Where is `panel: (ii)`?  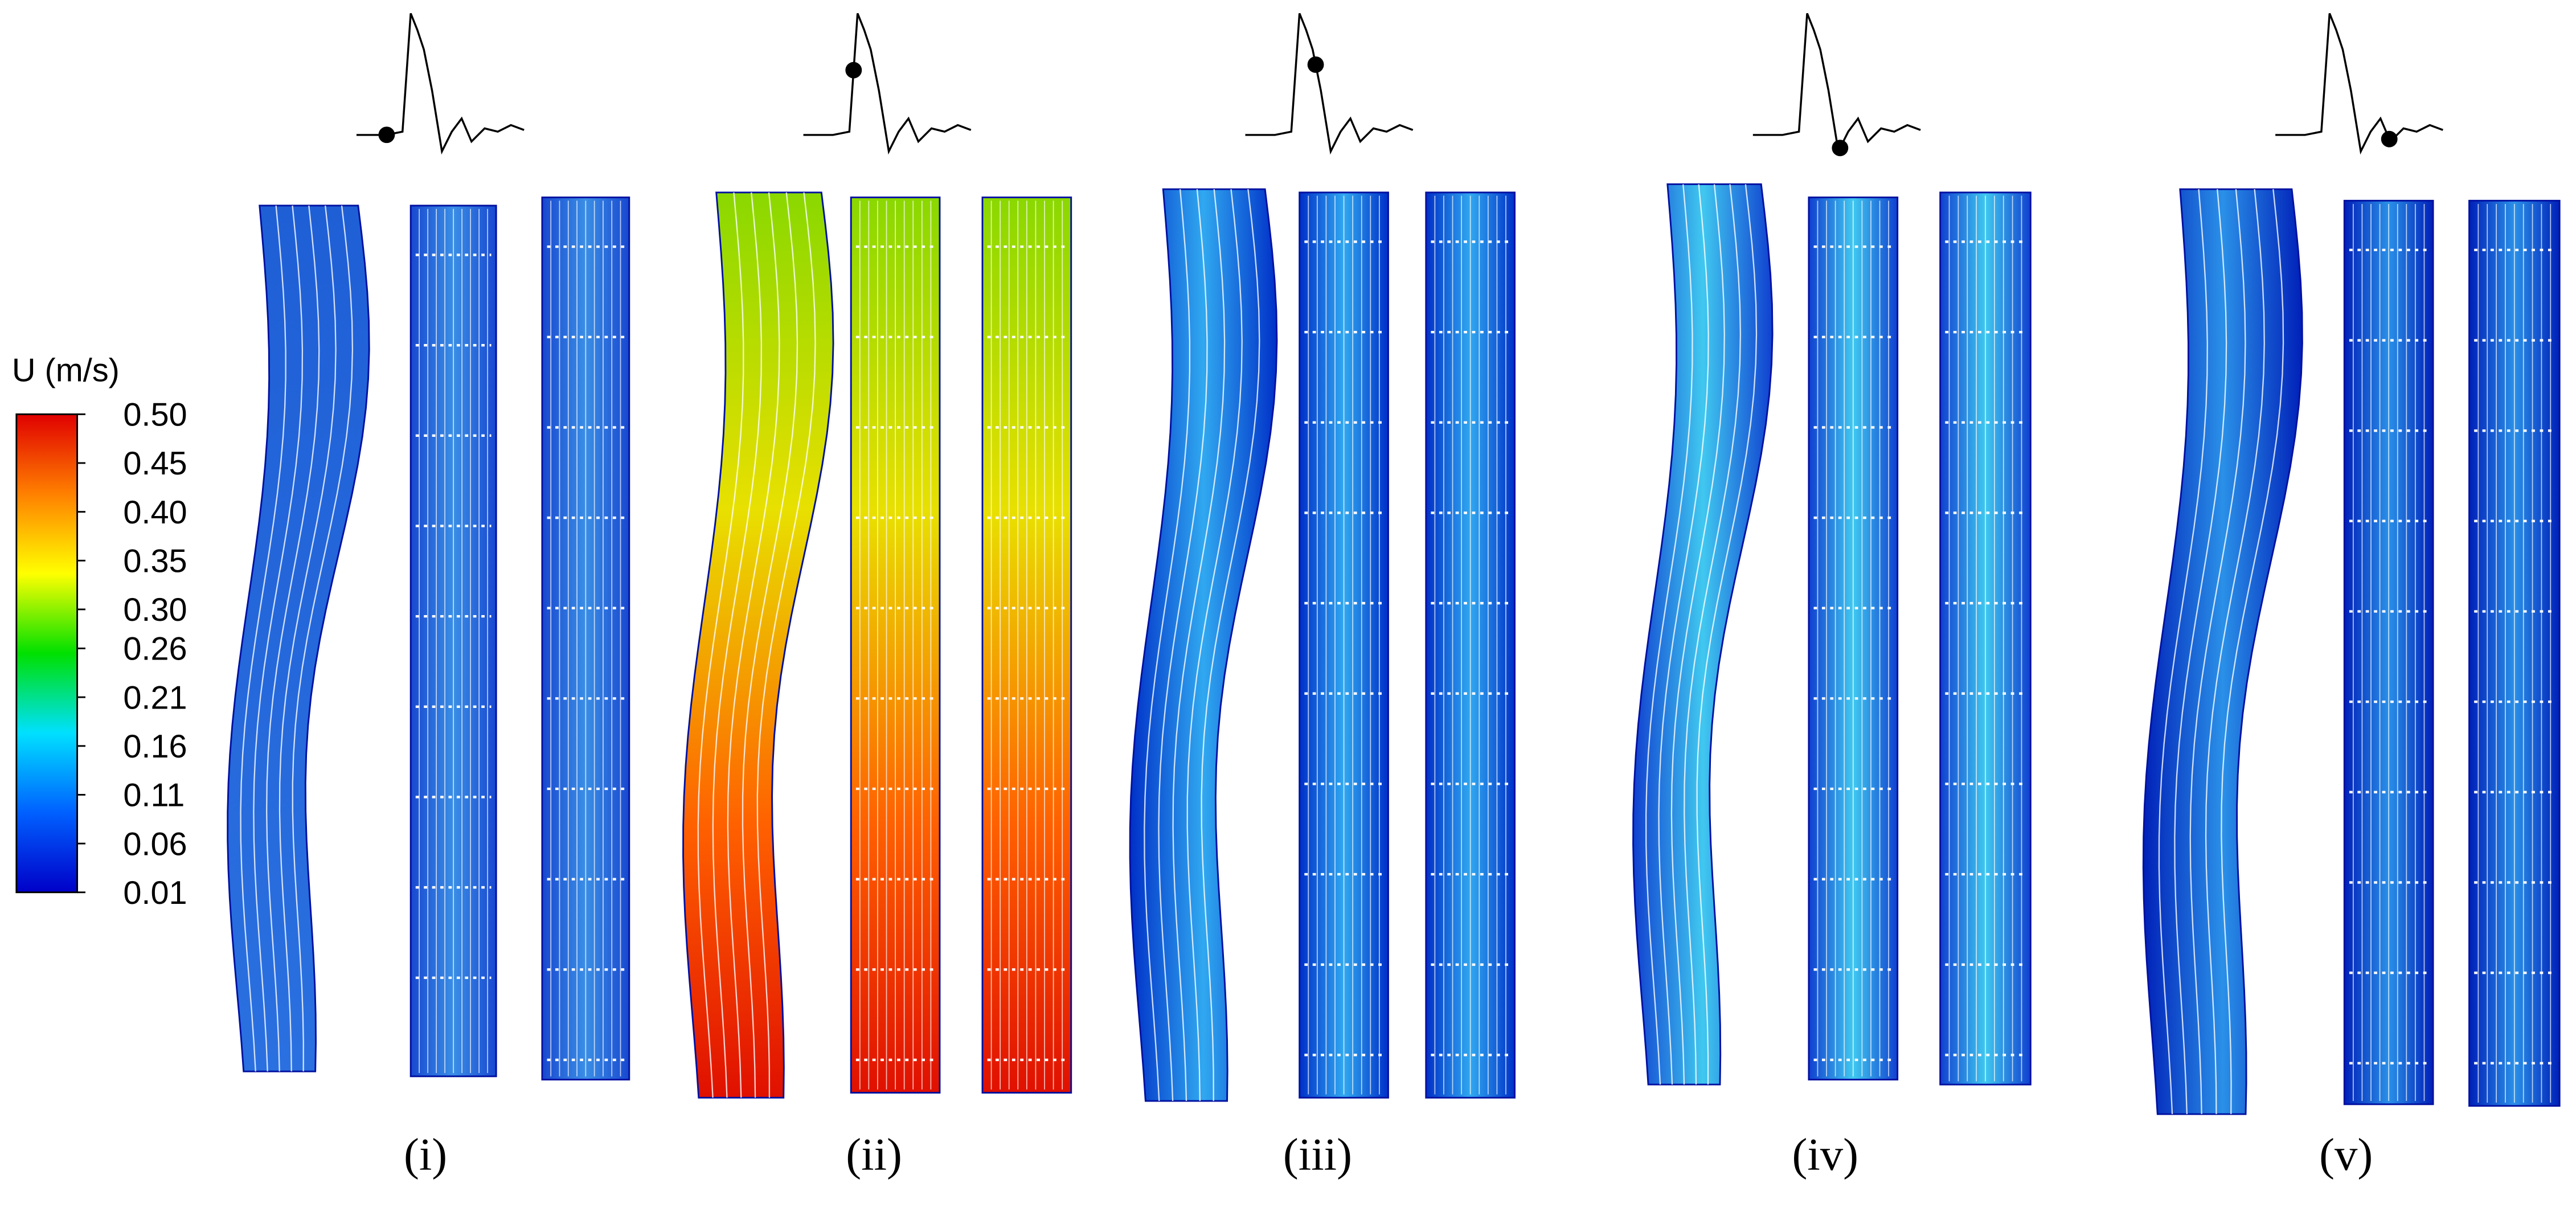
panel: (ii) is located at coordinates (877, 596).